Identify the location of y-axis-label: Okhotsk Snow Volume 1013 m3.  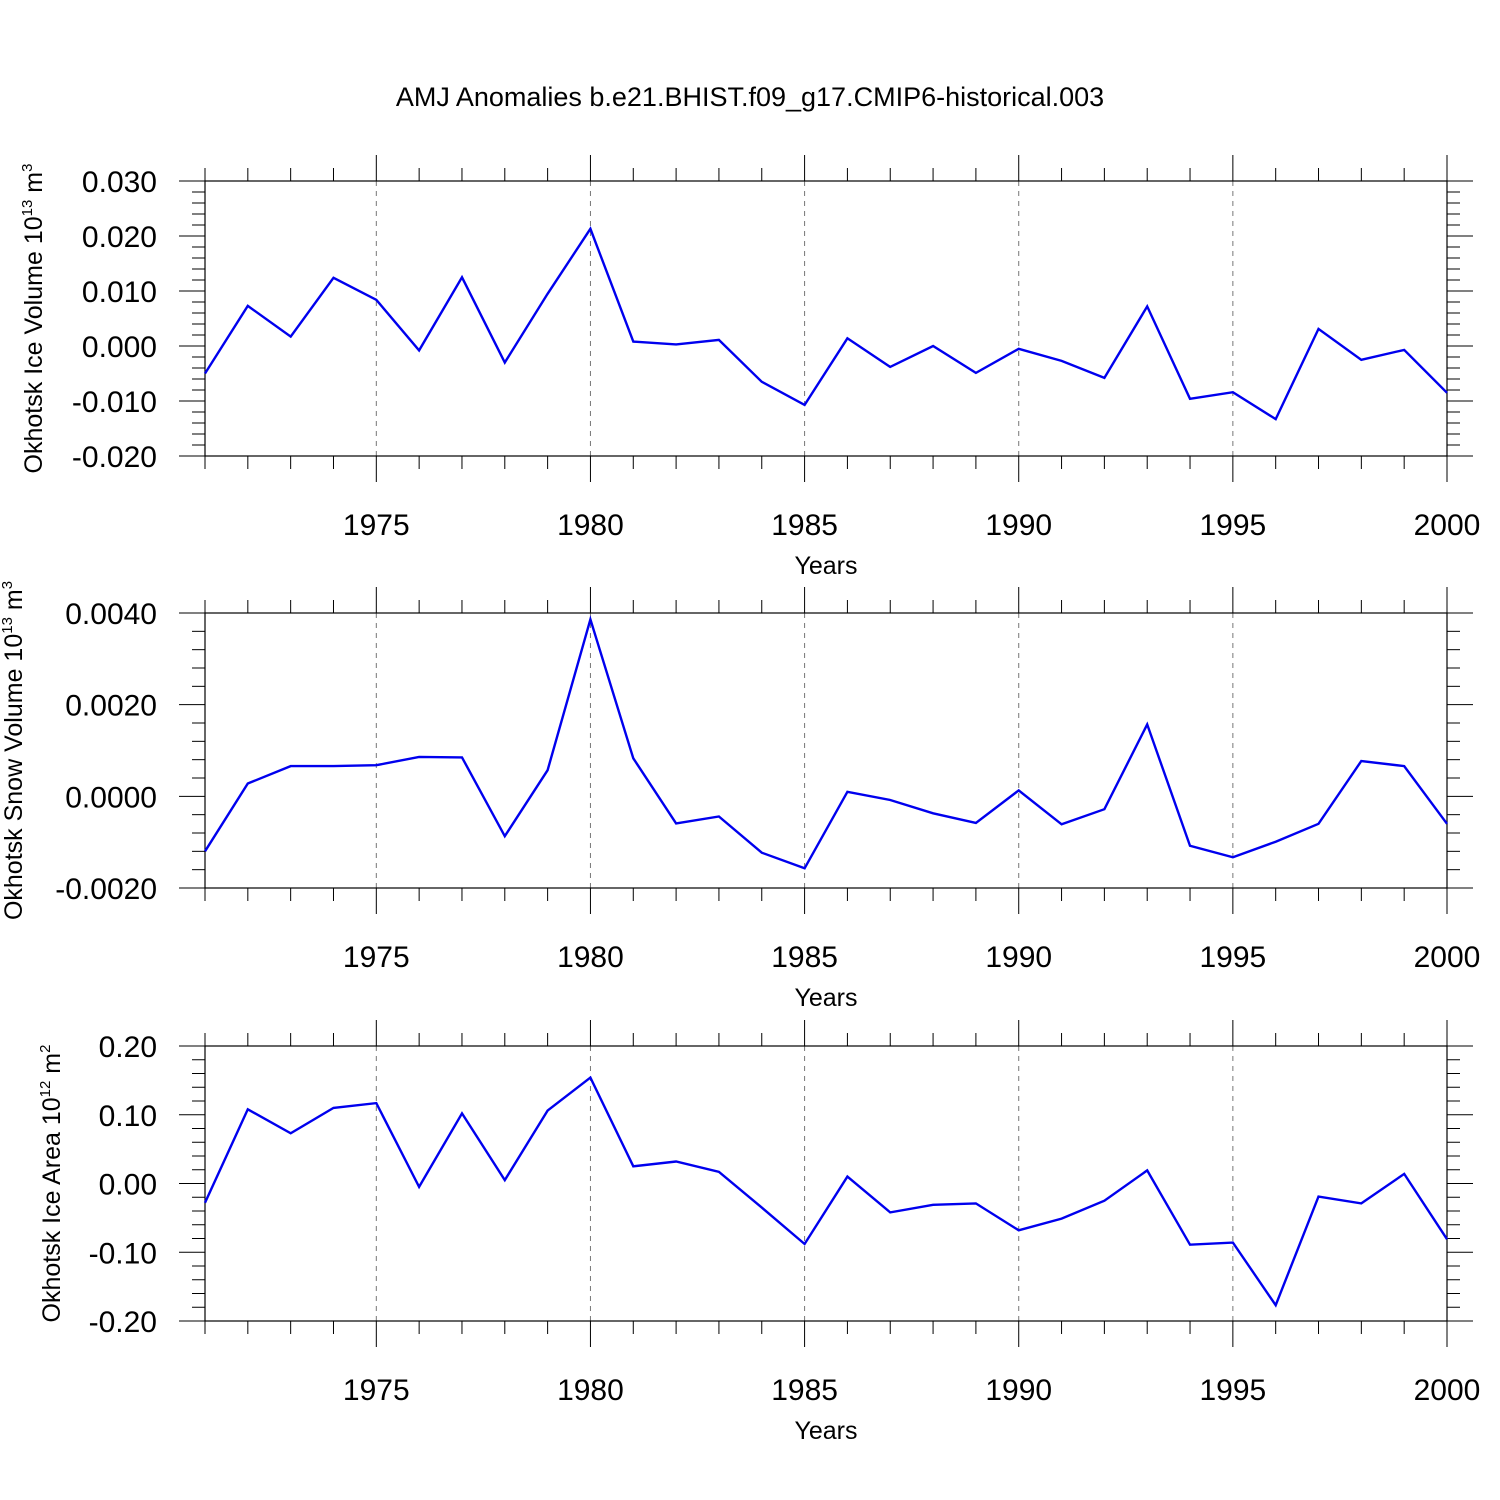
(14, 750).